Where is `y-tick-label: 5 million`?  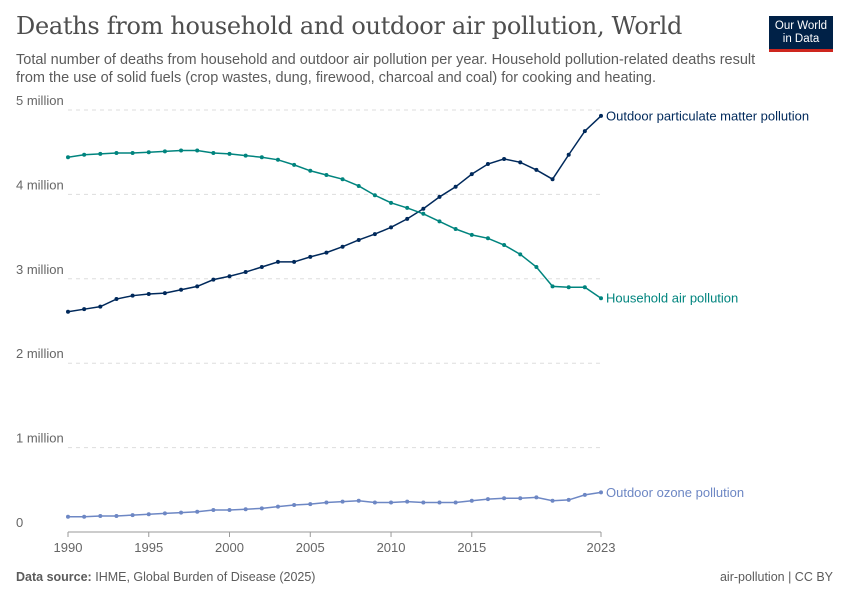 y-tick-label: 5 million is located at coordinates (40, 100).